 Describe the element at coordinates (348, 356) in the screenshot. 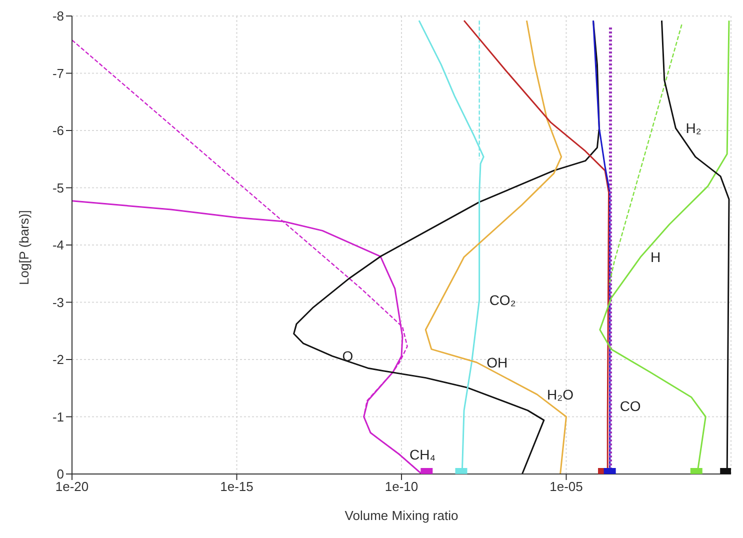

I see `annotation: O` at that location.